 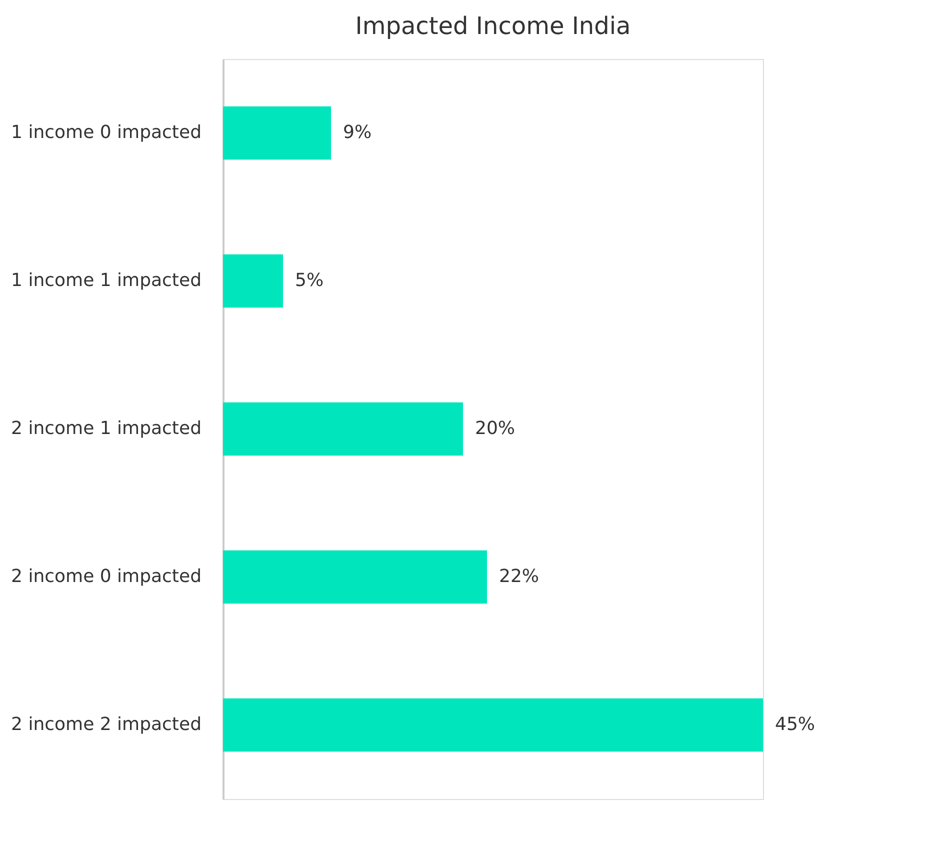 What do you see at coordinates (106, 428) in the screenshot?
I see `y-tick-label: 2 income 1 impacted` at bounding box center [106, 428].